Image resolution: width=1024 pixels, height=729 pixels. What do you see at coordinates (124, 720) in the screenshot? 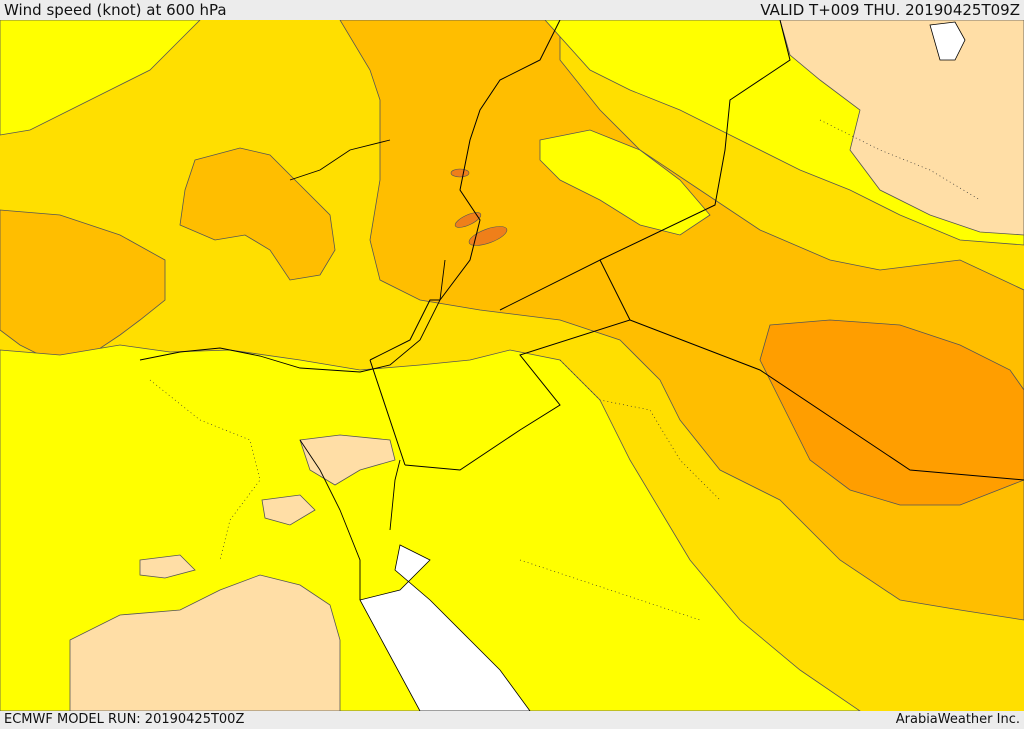
I see `model-run-label: ECMWF MODEL RUN: 20190425T00Z` at bounding box center [124, 720].